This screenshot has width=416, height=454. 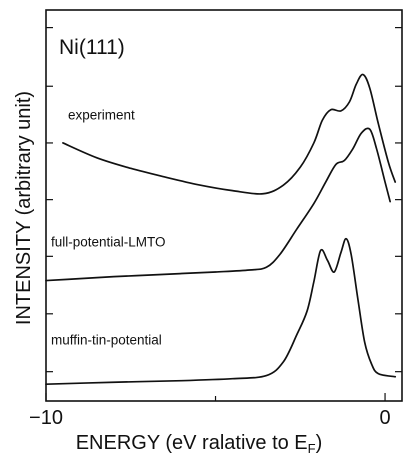 I want to click on x-tick-label-1: 0, so click(x=384, y=418).